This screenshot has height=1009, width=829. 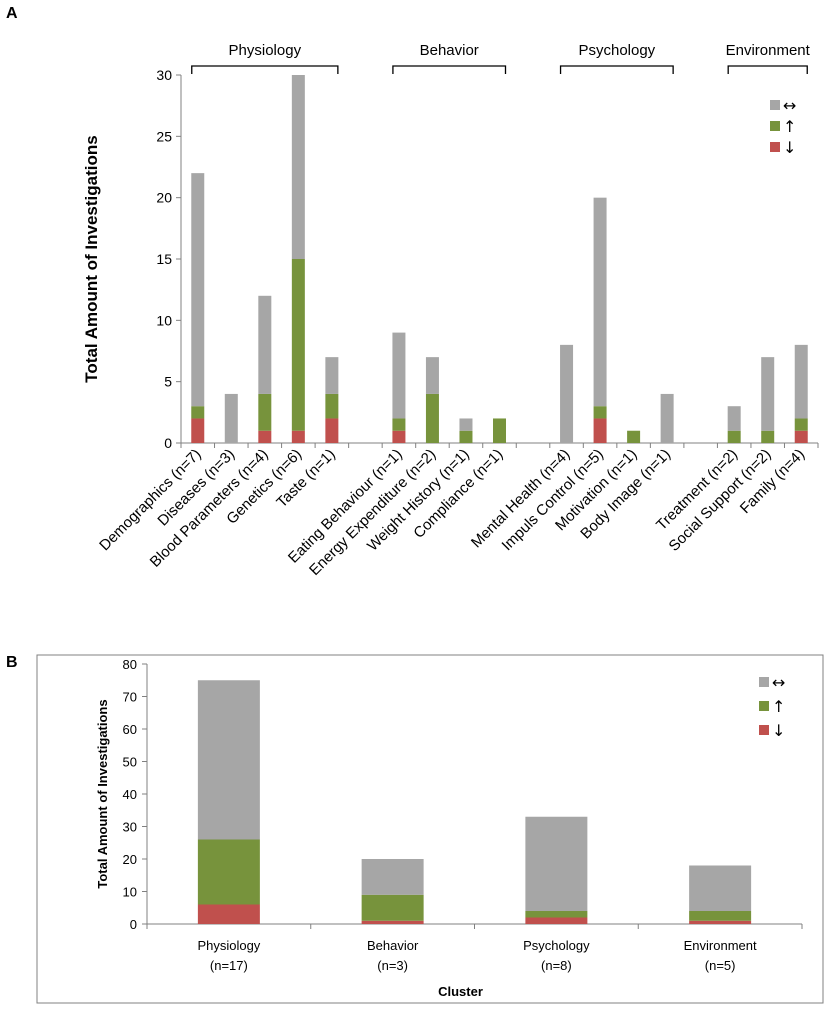 I want to click on y-tick-label: 80, so click(x=130, y=664).